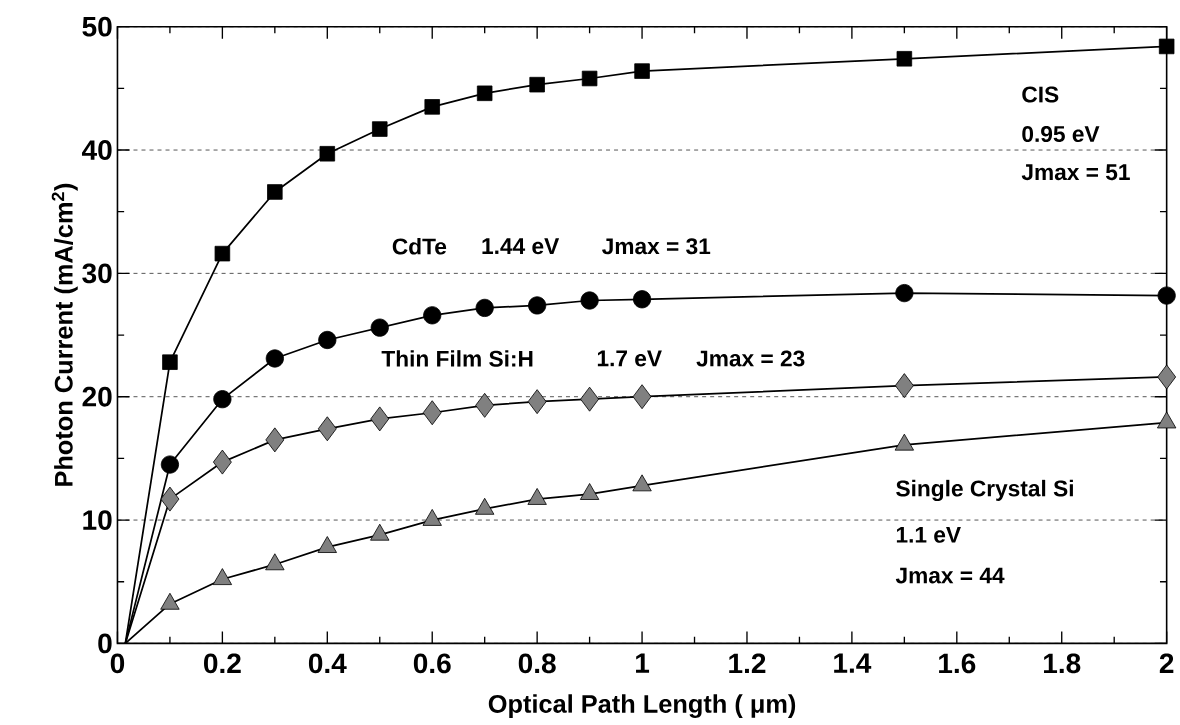  Describe the element at coordinates (747, 663) in the screenshot. I see `x-tick-label: 1.2` at that location.